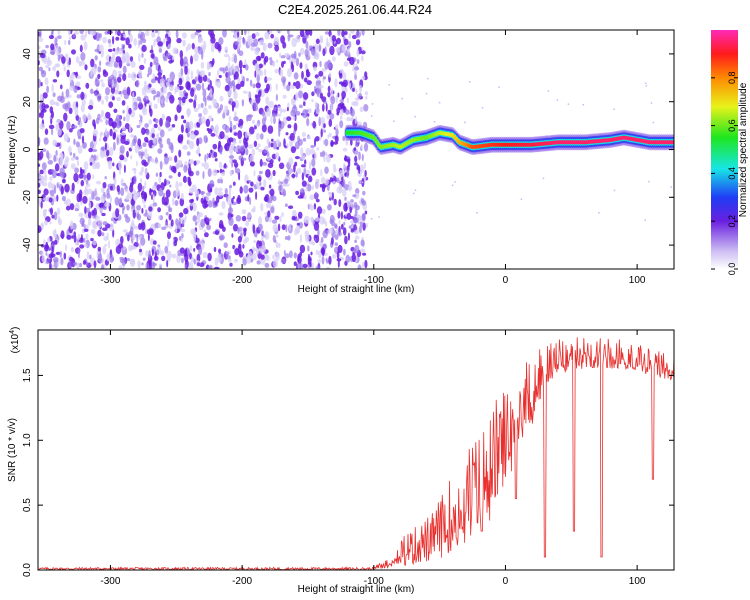  What do you see at coordinates (637, 280) in the screenshot?
I see `x-tick-label: 100` at bounding box center [637, 280].